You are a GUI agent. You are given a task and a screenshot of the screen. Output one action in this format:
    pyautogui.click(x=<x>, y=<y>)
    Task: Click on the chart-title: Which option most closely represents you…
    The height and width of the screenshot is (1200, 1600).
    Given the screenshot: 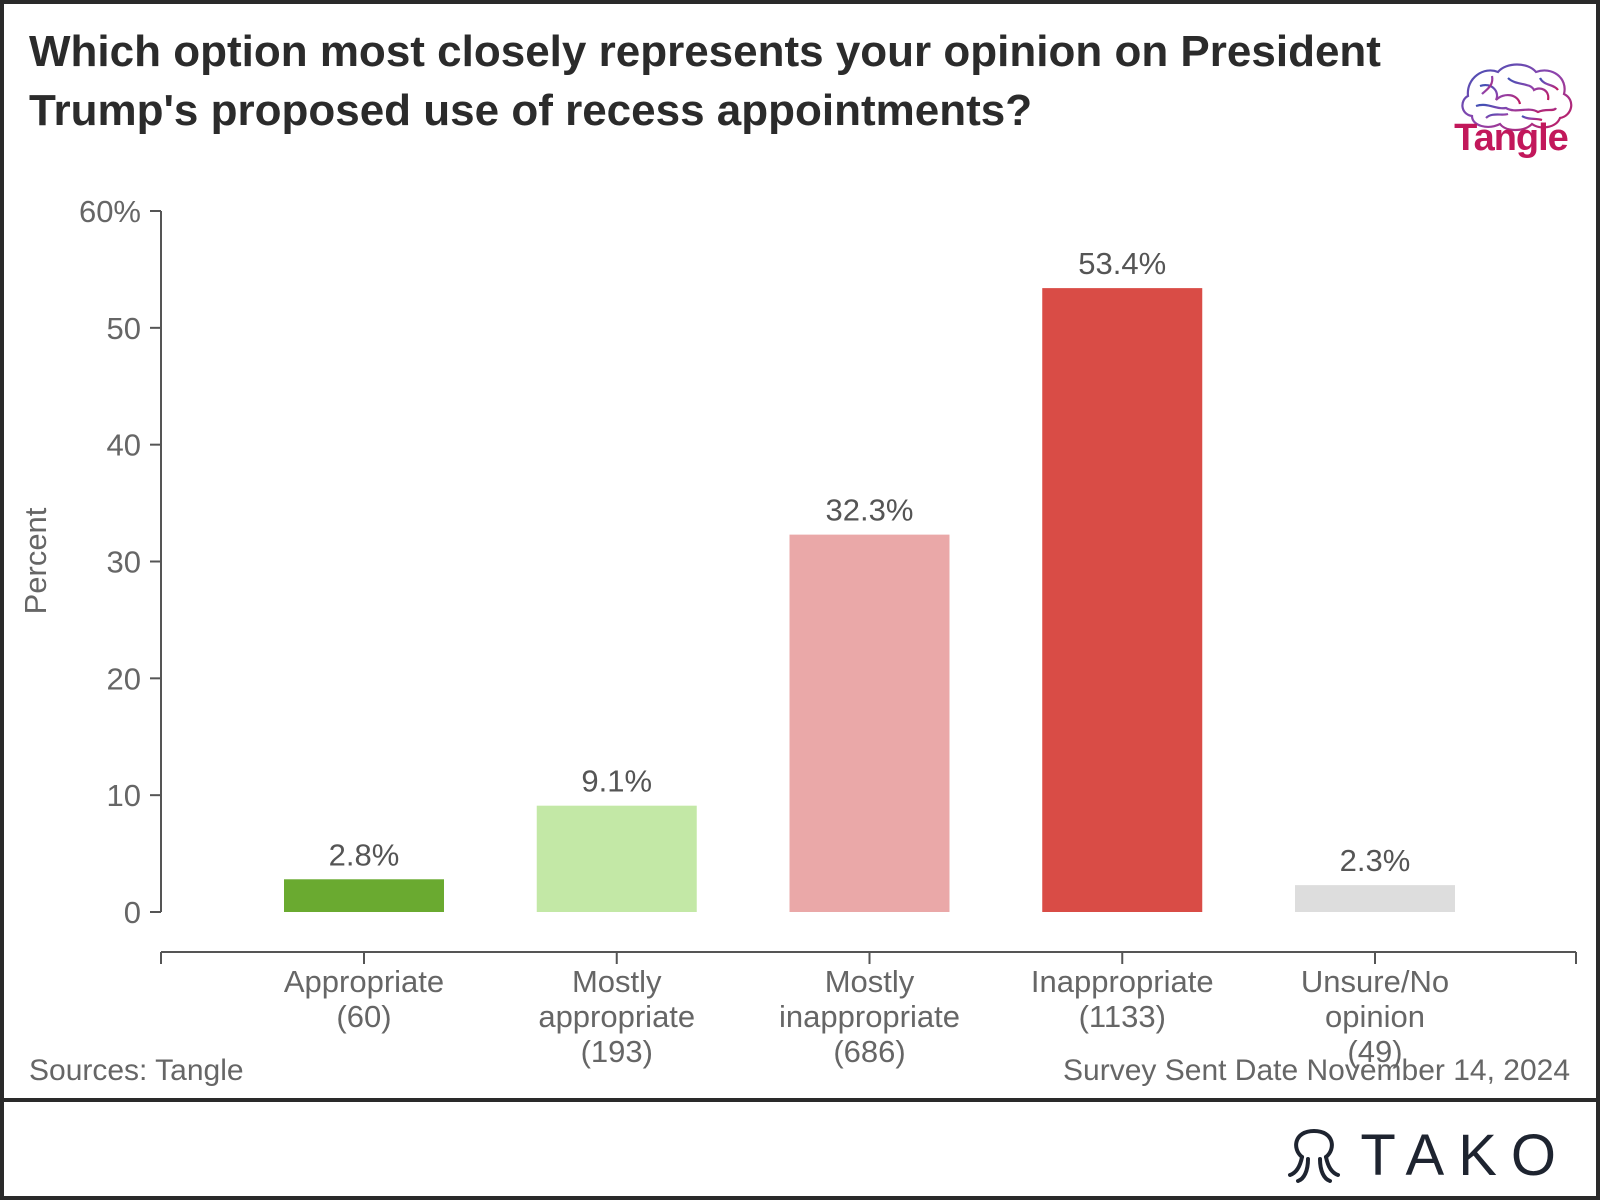 What is the action you would take?
    pyautogui.click(x=705, y=81)
    